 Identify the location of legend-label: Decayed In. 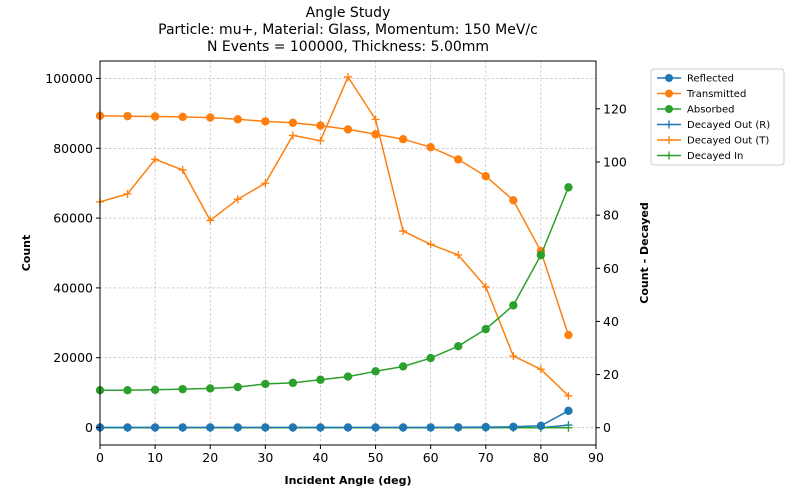
(715, 156).